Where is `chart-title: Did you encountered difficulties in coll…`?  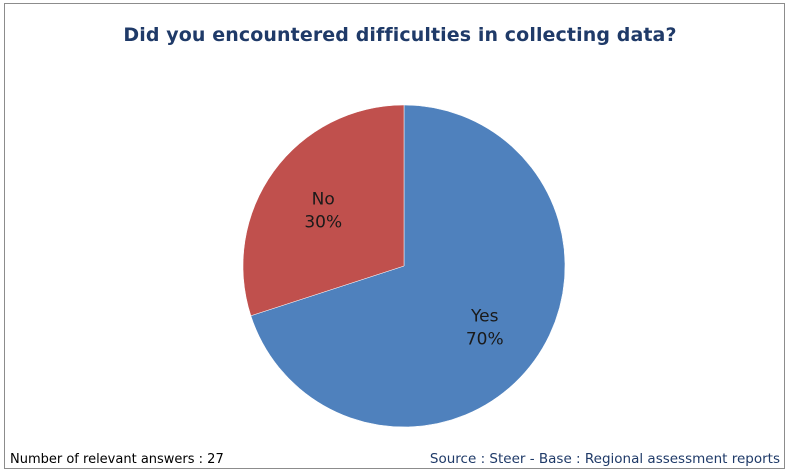 chart-title: Did you encountered difficulties in coll… is located at coordinates (400, 35).